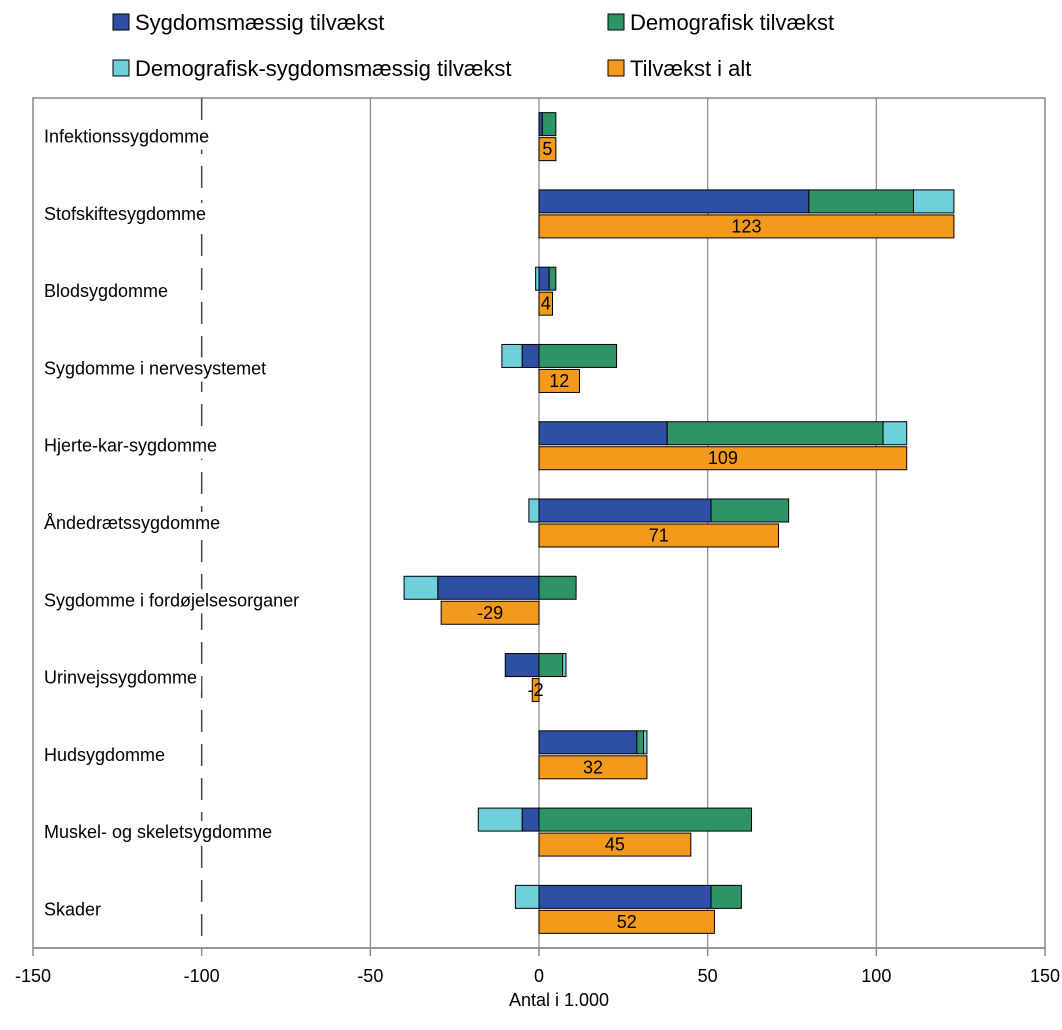 The width and height of the screenshot is (1062, 1030). I want to click on bar-demografisk-sygdomsmæssig-tilvækst-blodsygdomme, so click(537, 278).